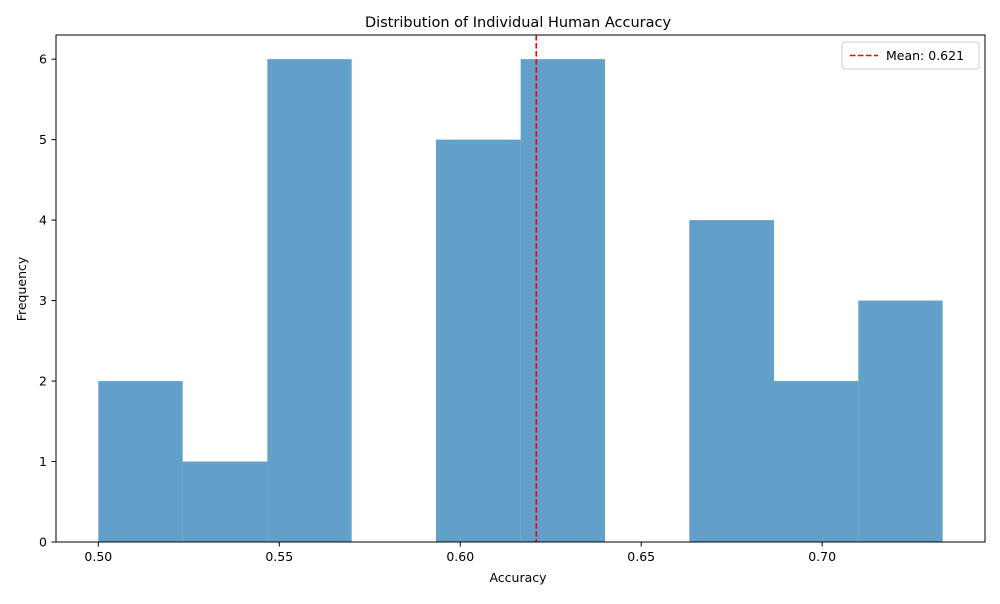  Describe the element at coordinates (460, 556) in the screenshot. I see `x-tick-label: 0.60` at that location.